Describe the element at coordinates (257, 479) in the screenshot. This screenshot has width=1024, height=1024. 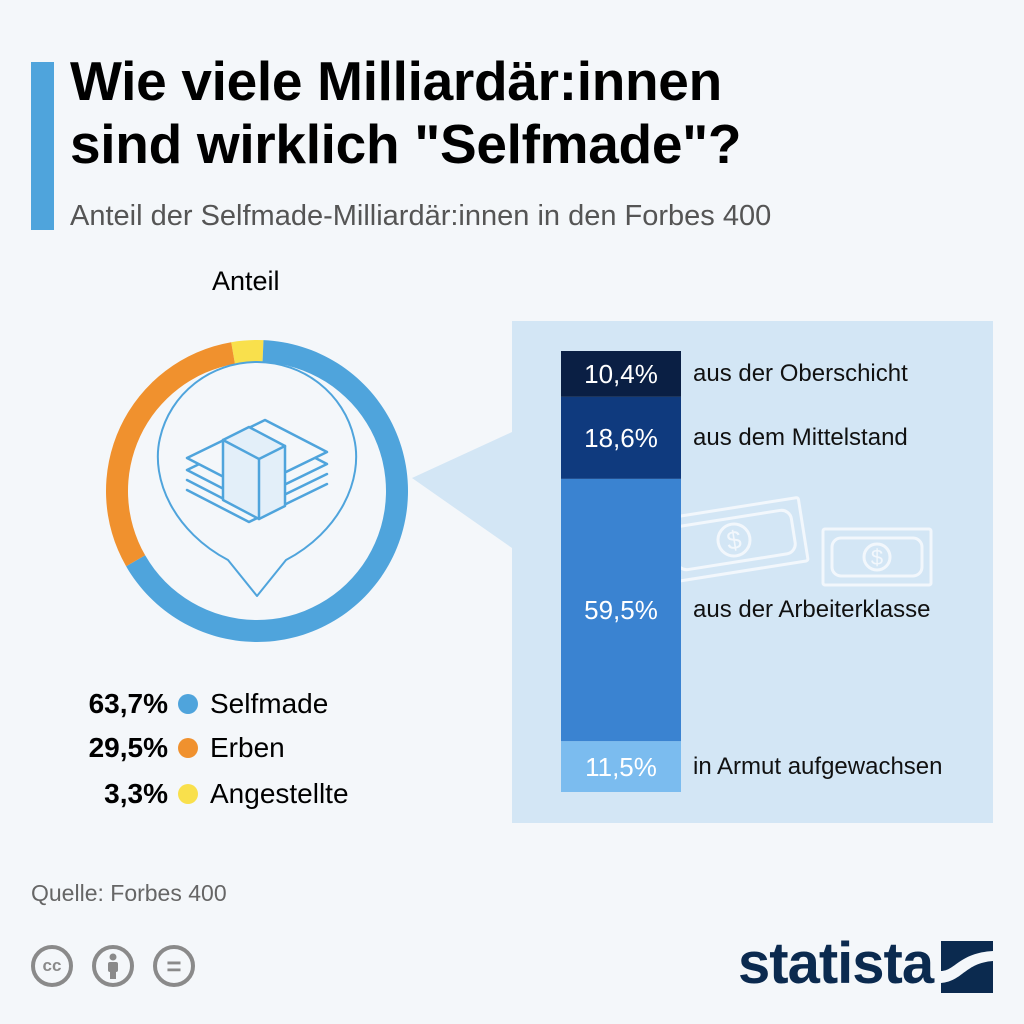
I see `money-stack-icon` at that location.